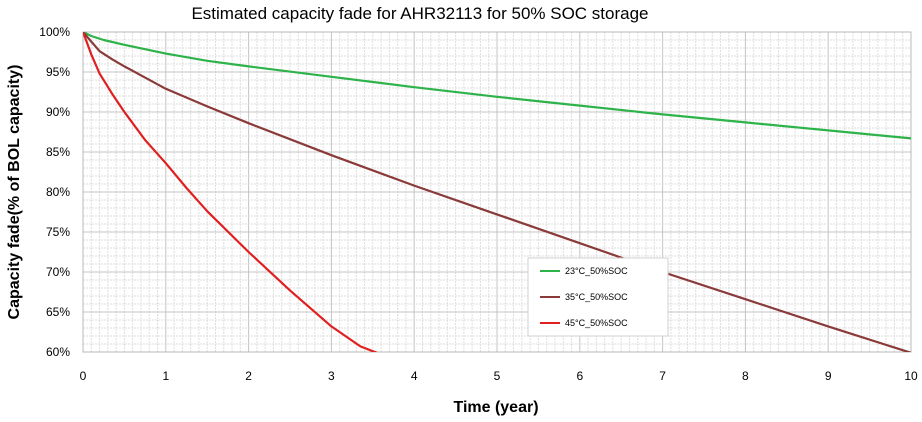 The height and width of the screenshot is (422, 922). I want to click on legend-label: 45°C_50%SOC, so click(596, 323).